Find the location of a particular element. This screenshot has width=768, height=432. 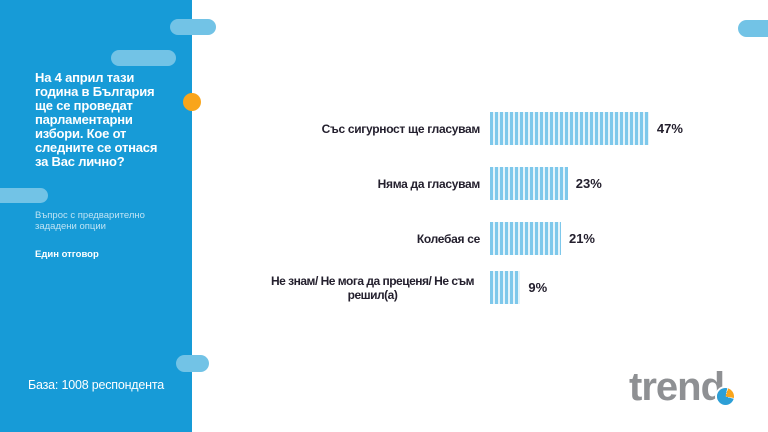

pie-chart-icon is located at coordinates (725, 396).